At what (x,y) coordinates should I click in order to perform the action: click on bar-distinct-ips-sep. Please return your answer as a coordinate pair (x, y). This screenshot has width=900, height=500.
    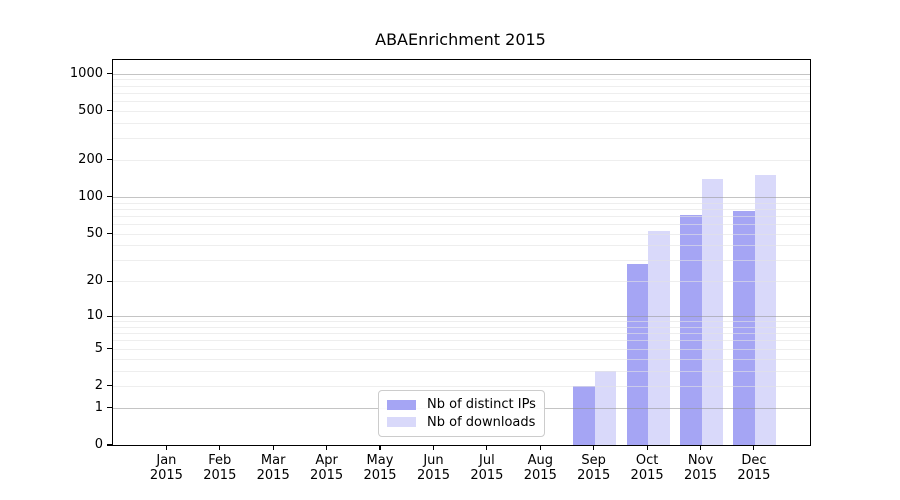
    Looking at the image, I should click on (584, 415).